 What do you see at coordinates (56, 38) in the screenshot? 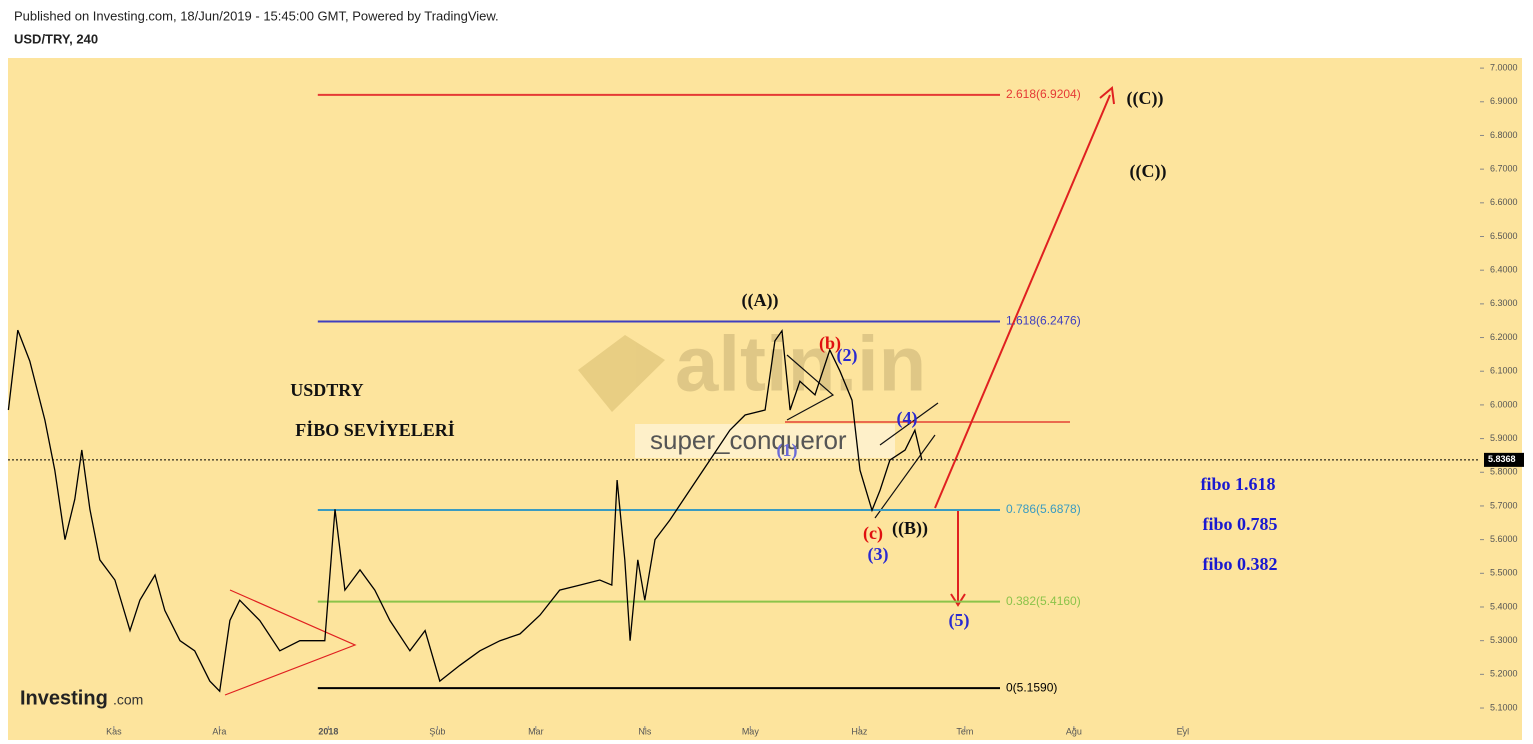
I see `symbol: USD/TRY, 240` at bounding box center [56, 38].